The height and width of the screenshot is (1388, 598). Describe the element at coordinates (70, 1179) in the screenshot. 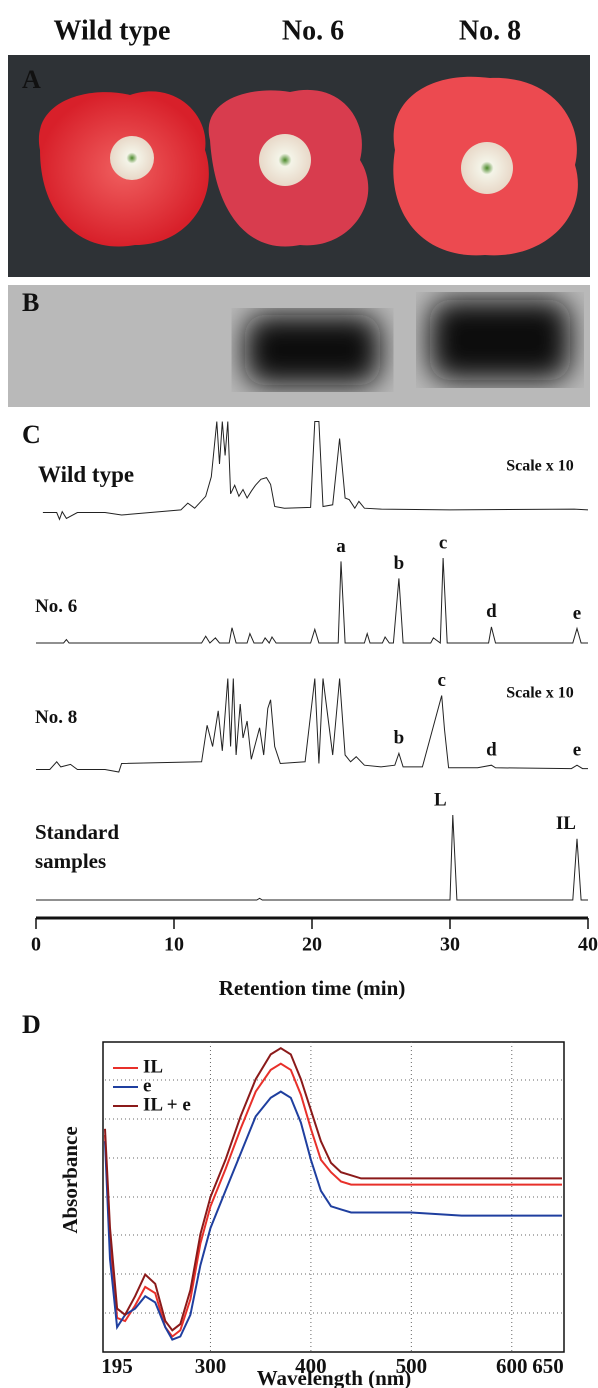

I see `y-axis-title: Absorbance` at that location.